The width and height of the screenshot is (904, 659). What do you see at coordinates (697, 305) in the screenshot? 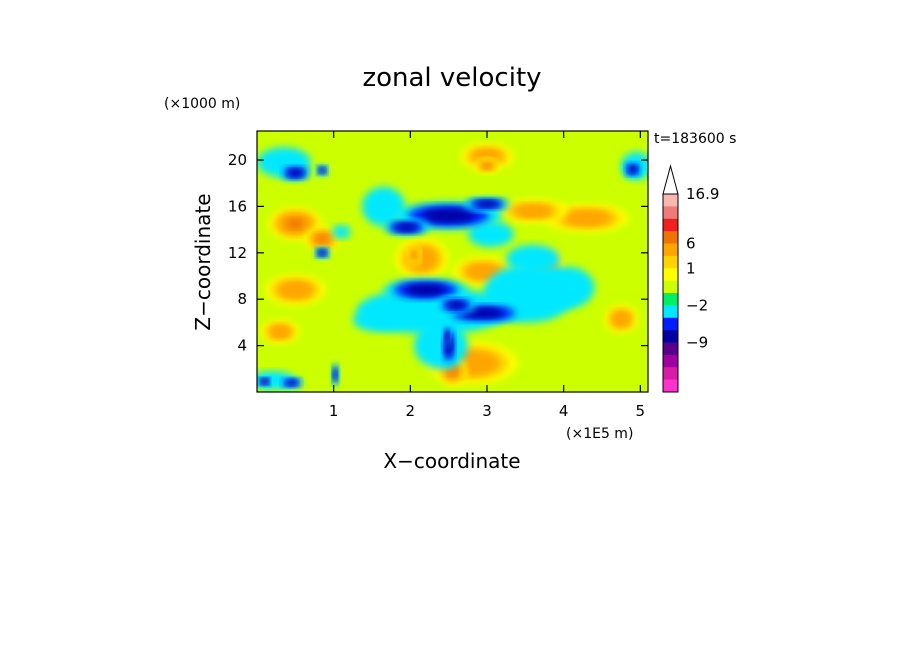
I see `colorbar-label-3: −2` at bounding box center [697, 305].